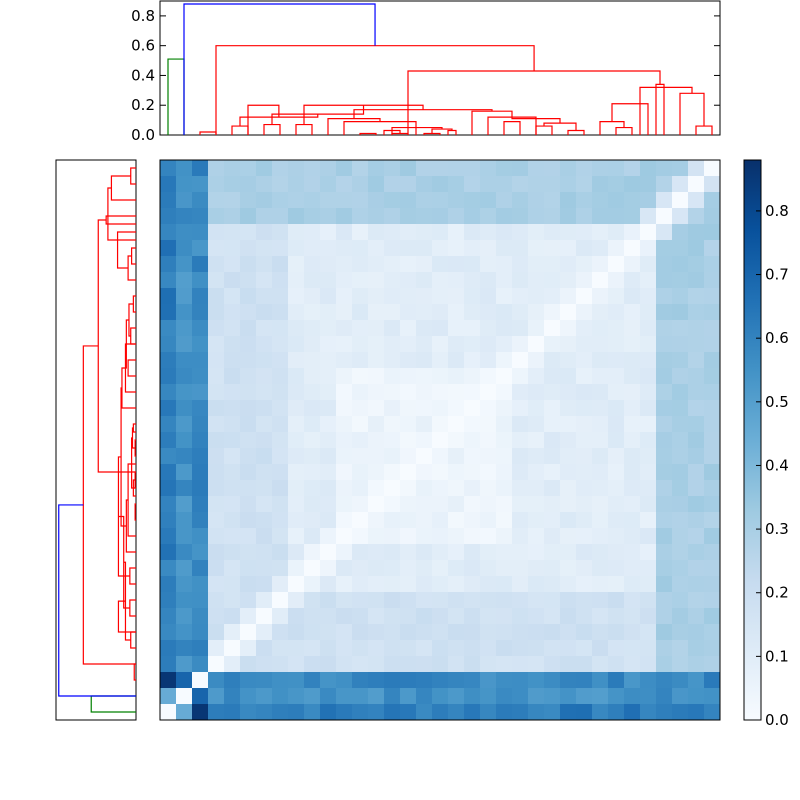  I want to click on colorbar-gradient, so click(752, 440).